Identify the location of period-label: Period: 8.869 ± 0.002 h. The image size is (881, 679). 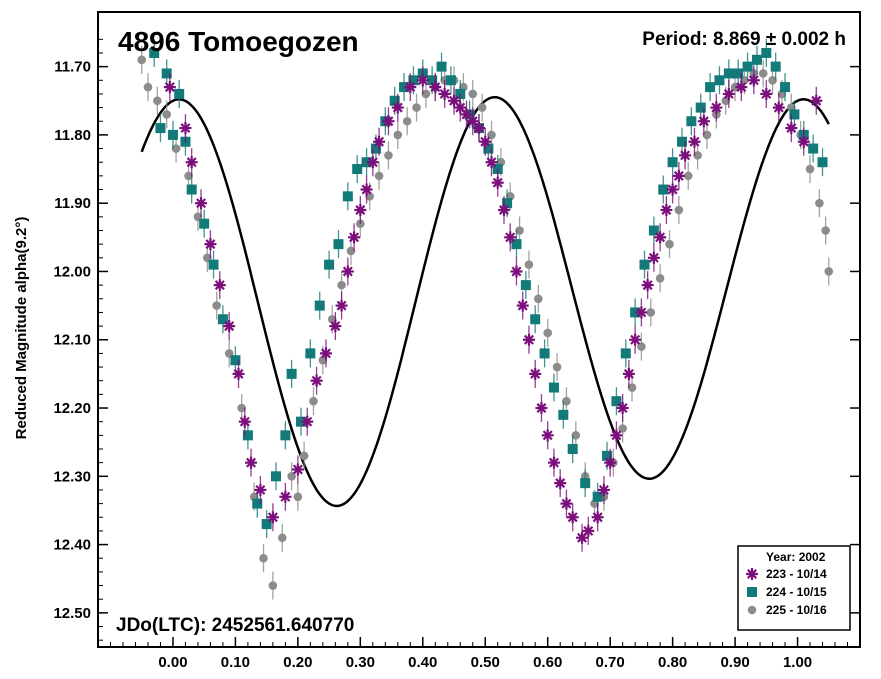
(744, 39).